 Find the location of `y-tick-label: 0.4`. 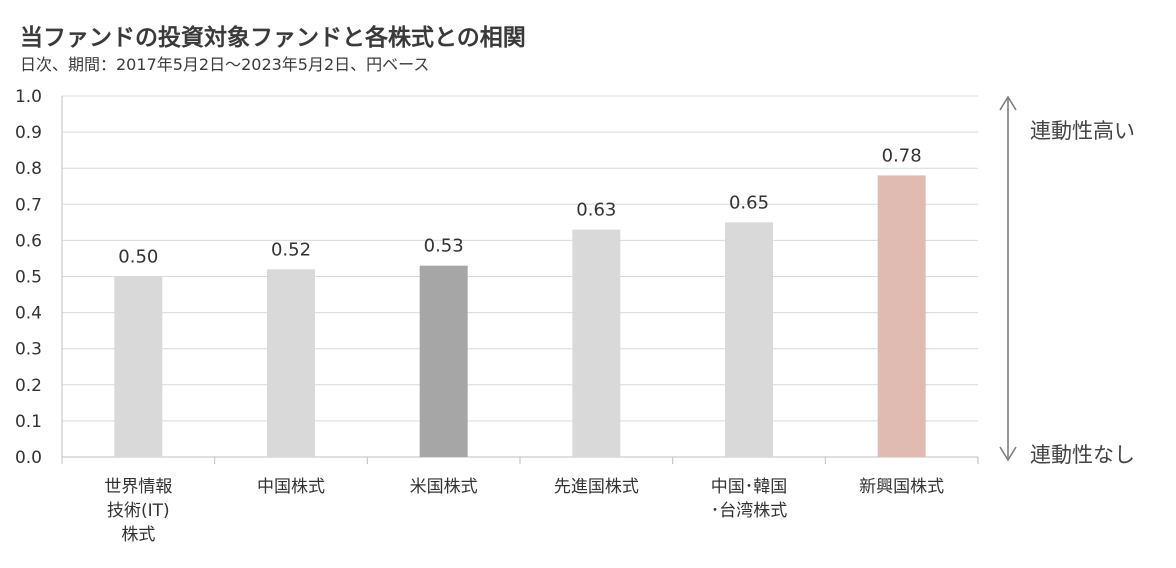

y-tick-label: 0.4 is located at coordinates (28, 314).